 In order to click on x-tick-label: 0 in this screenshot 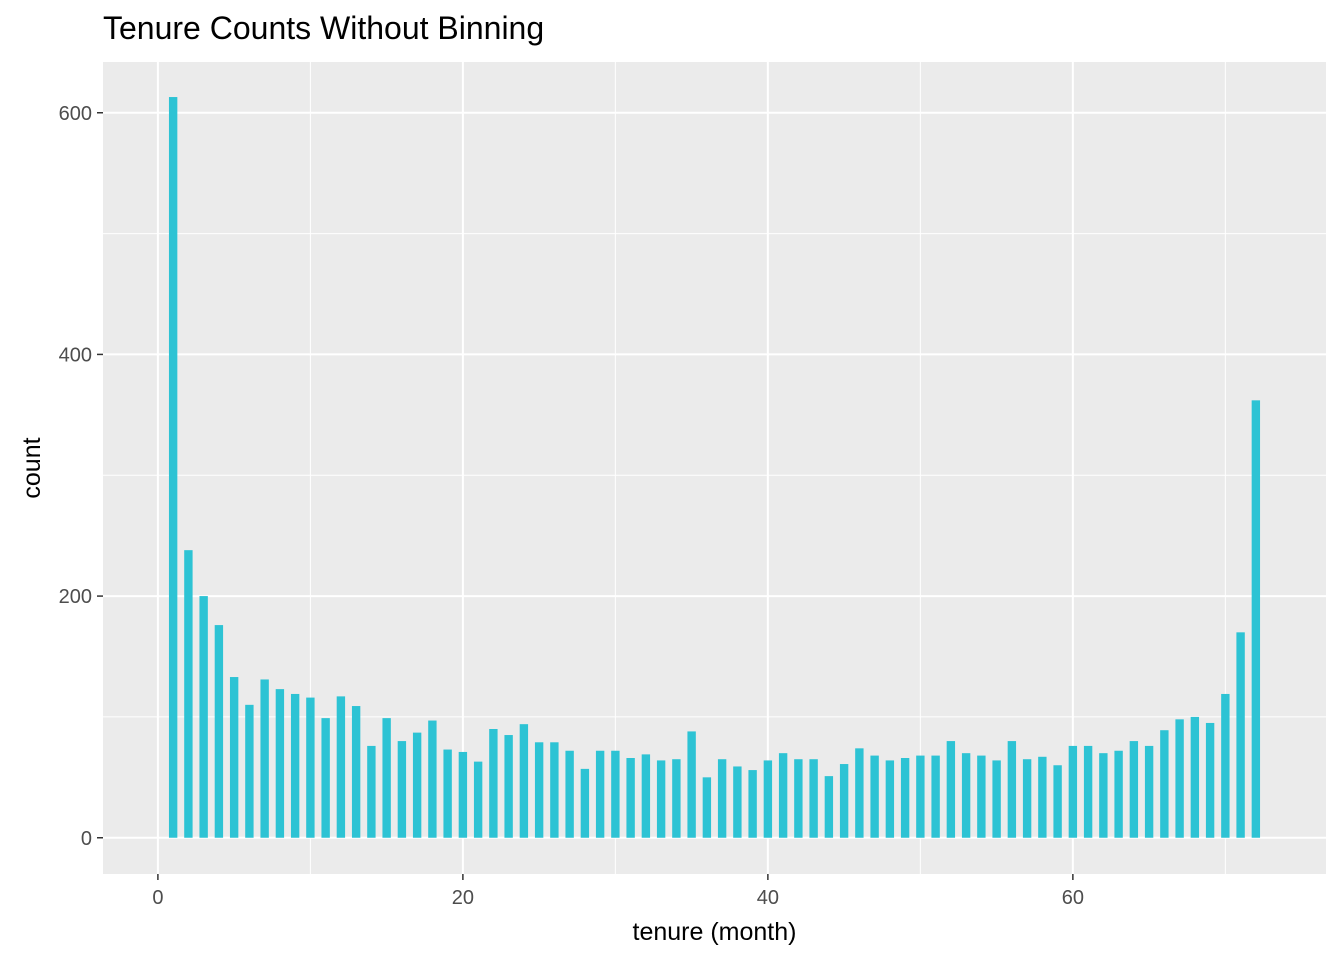, I will do `click(157, 898)`.